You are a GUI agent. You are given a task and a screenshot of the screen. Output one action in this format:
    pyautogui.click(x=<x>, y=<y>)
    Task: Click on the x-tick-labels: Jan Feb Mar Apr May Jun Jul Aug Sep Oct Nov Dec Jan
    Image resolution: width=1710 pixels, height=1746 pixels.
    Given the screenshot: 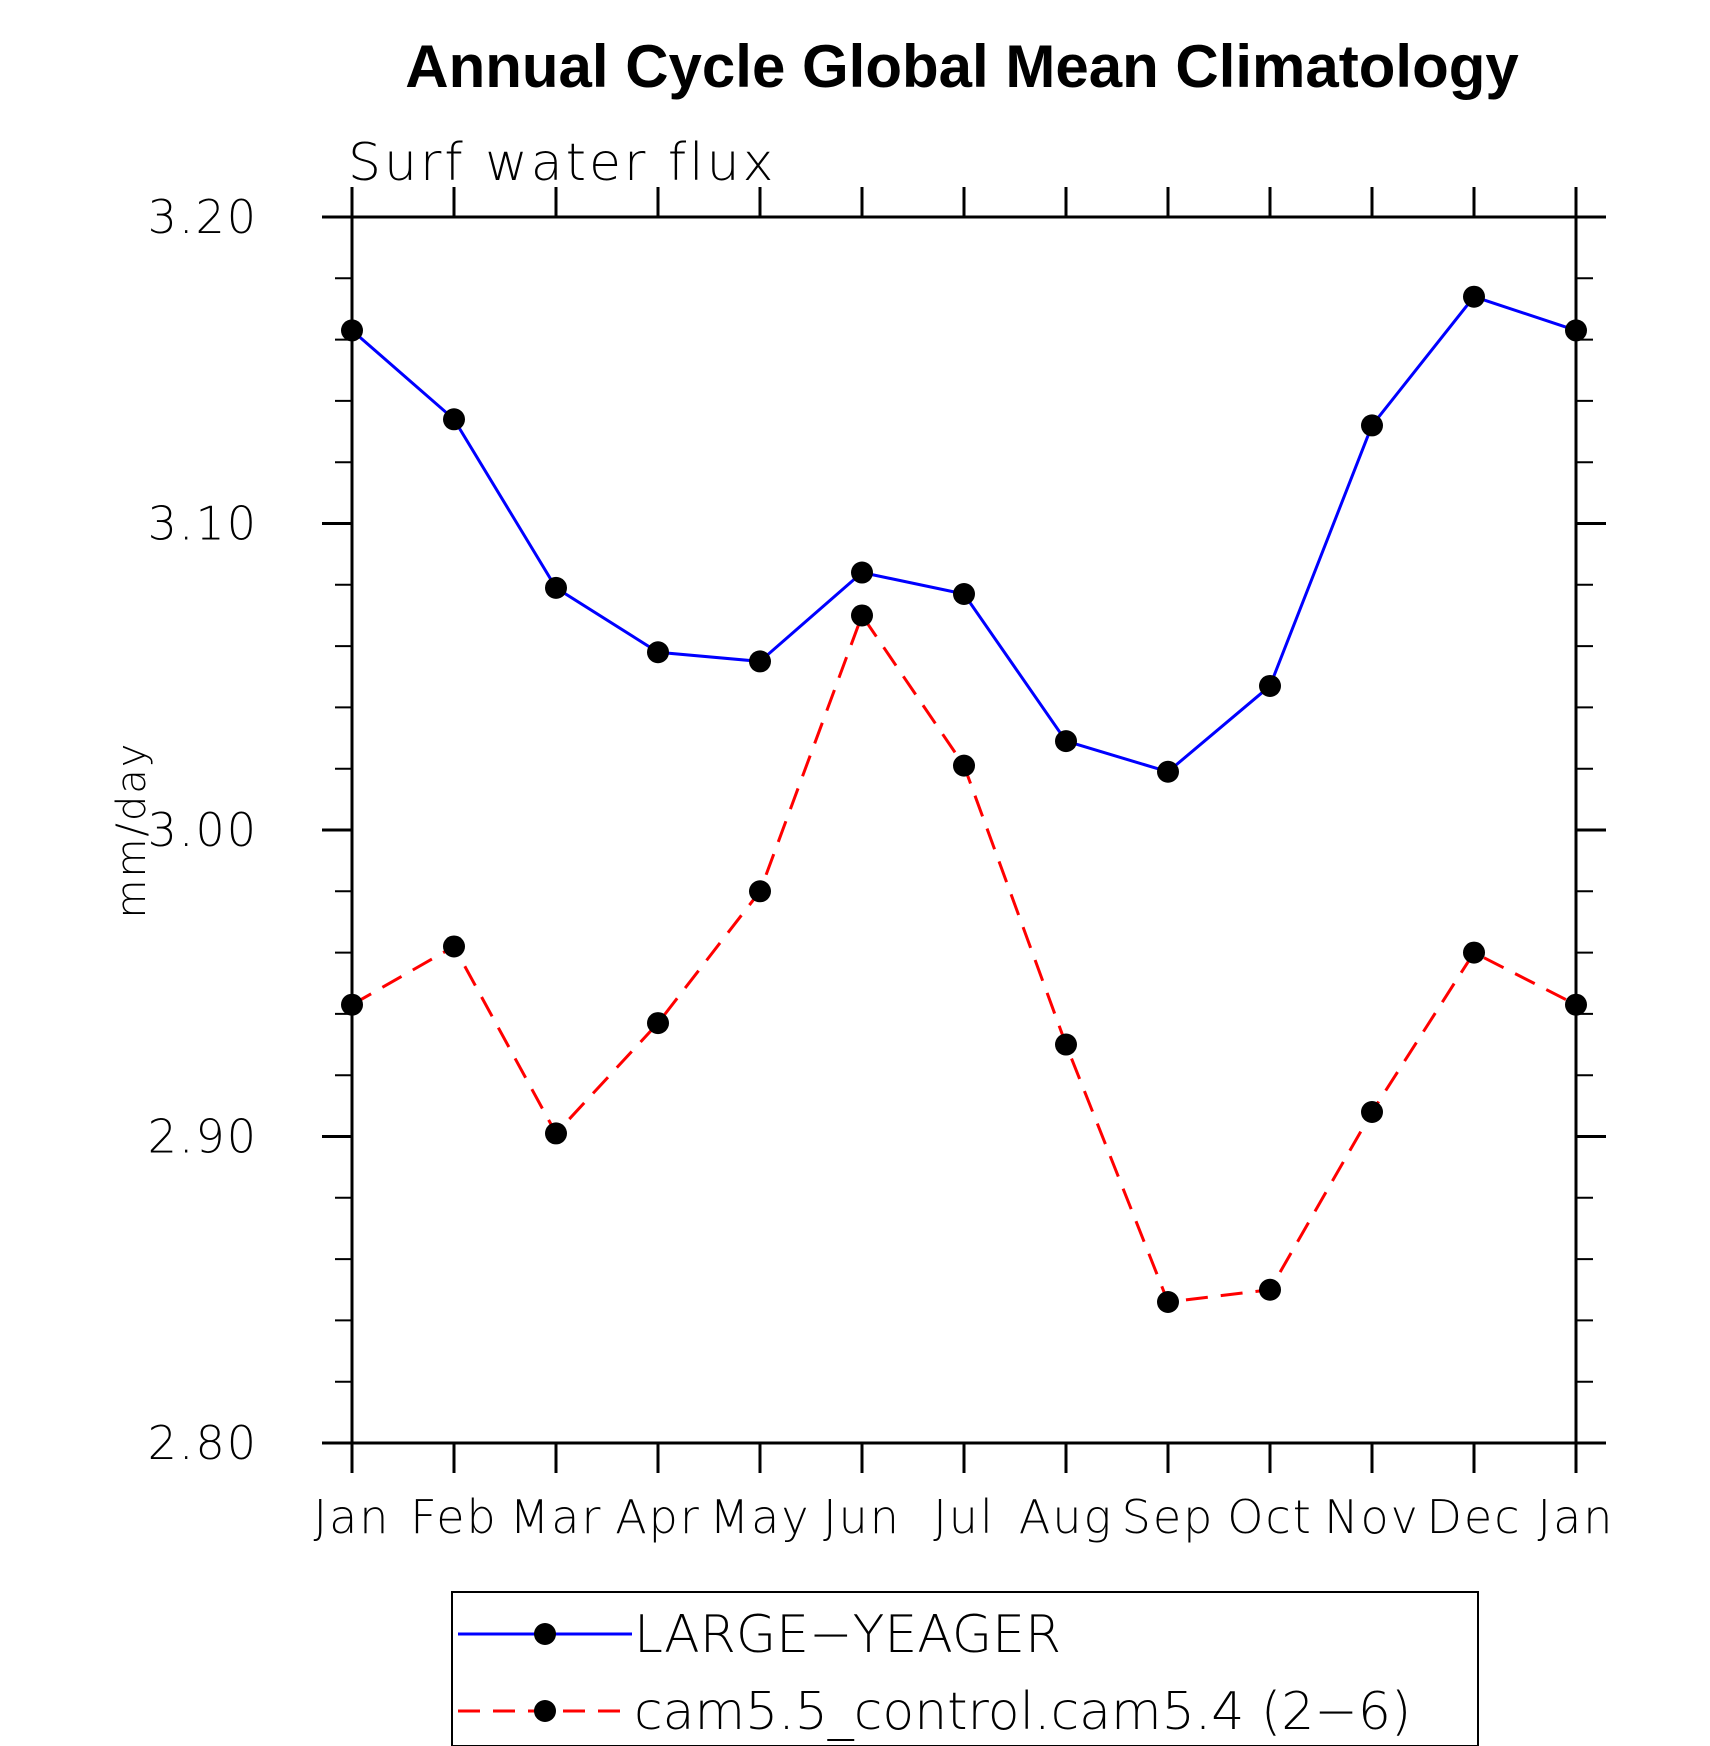 What is the action you would take?
    pyautogui.click(x=964, y=1517)
    